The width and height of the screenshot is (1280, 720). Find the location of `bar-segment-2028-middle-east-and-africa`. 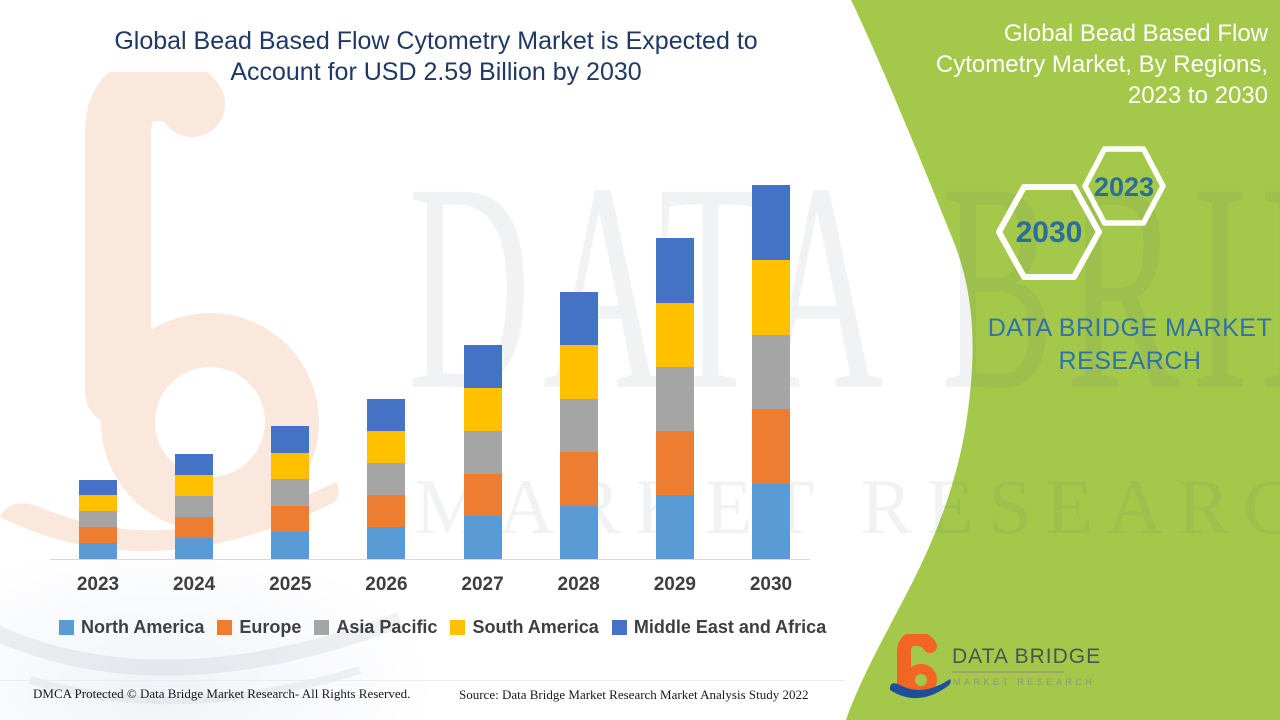

bar-segment-2028-middle-east-and-africa is located at coordinates (578, 318).